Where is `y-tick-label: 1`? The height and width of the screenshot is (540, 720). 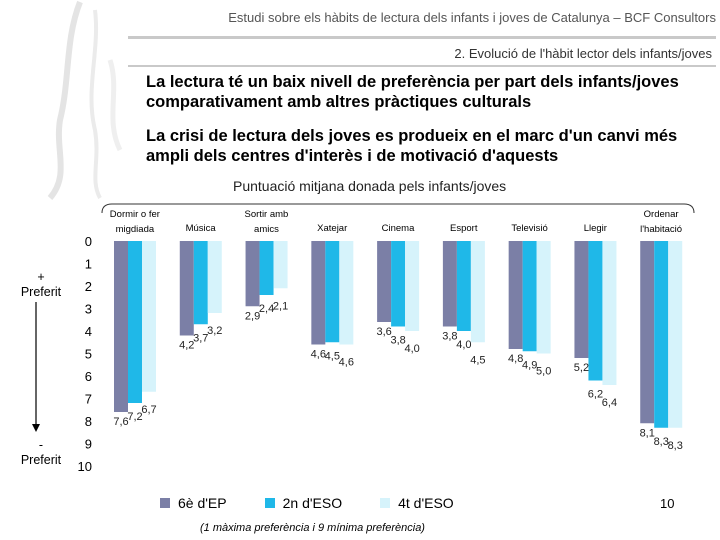
y-tick-label: 1 is located at coordinates (88, 264).